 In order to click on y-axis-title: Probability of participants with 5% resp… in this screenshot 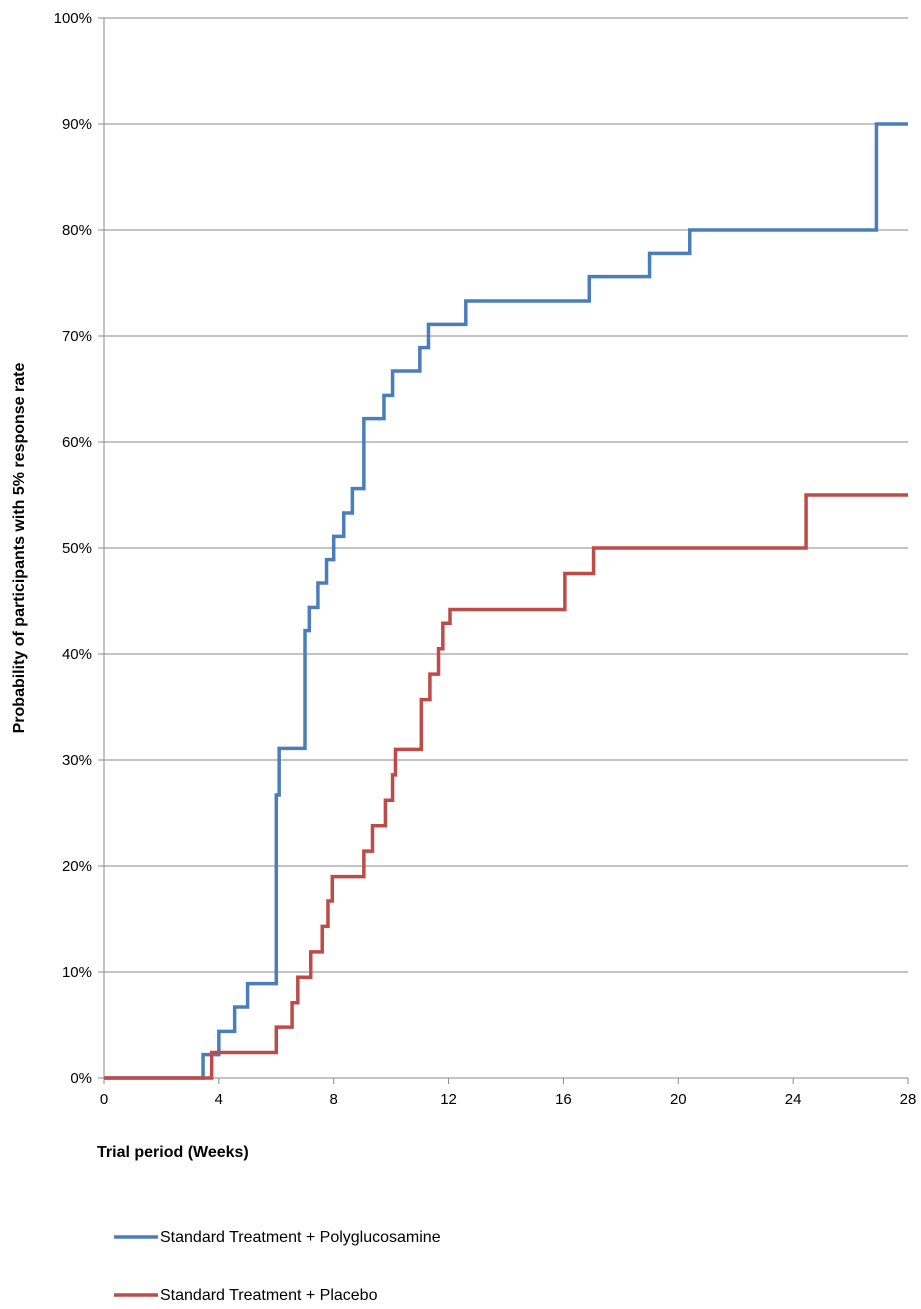, I will do `click(19, 548)`.